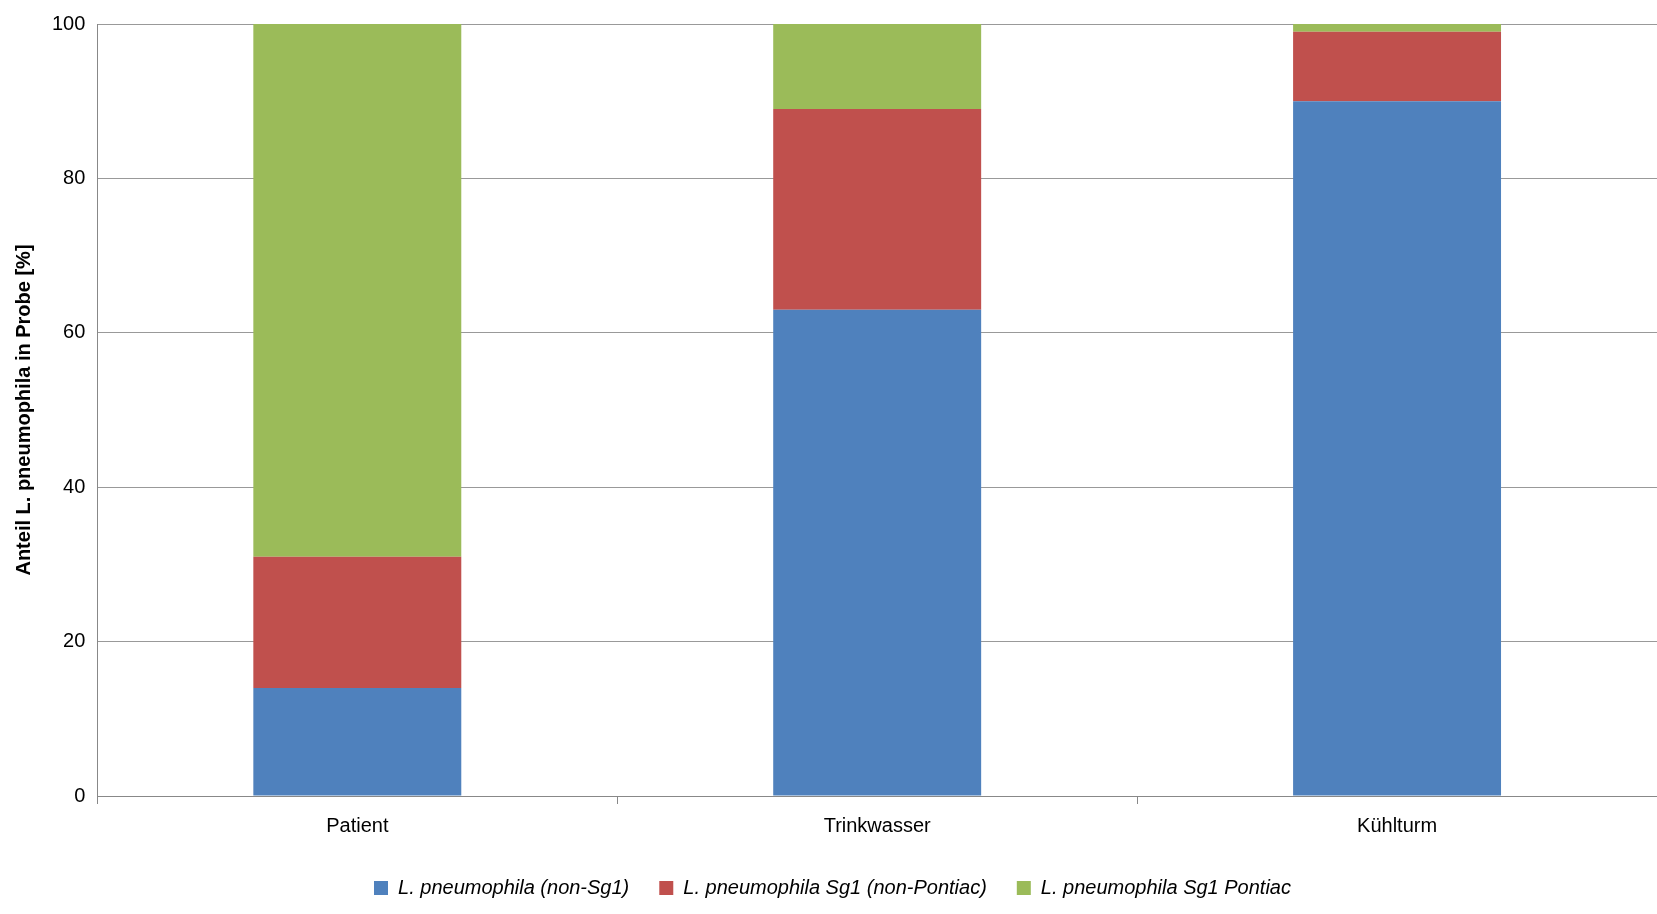 The width and height of the screenshot is (1657, 914). I want to click on y-axis-title: Anteil L. pneumophila in Probe [%], so click(22, 410).